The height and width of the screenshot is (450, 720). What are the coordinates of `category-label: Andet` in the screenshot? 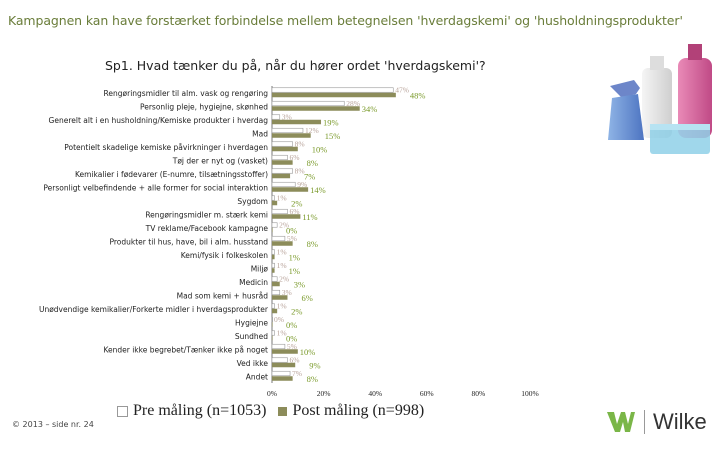 It's located at (257, 376).